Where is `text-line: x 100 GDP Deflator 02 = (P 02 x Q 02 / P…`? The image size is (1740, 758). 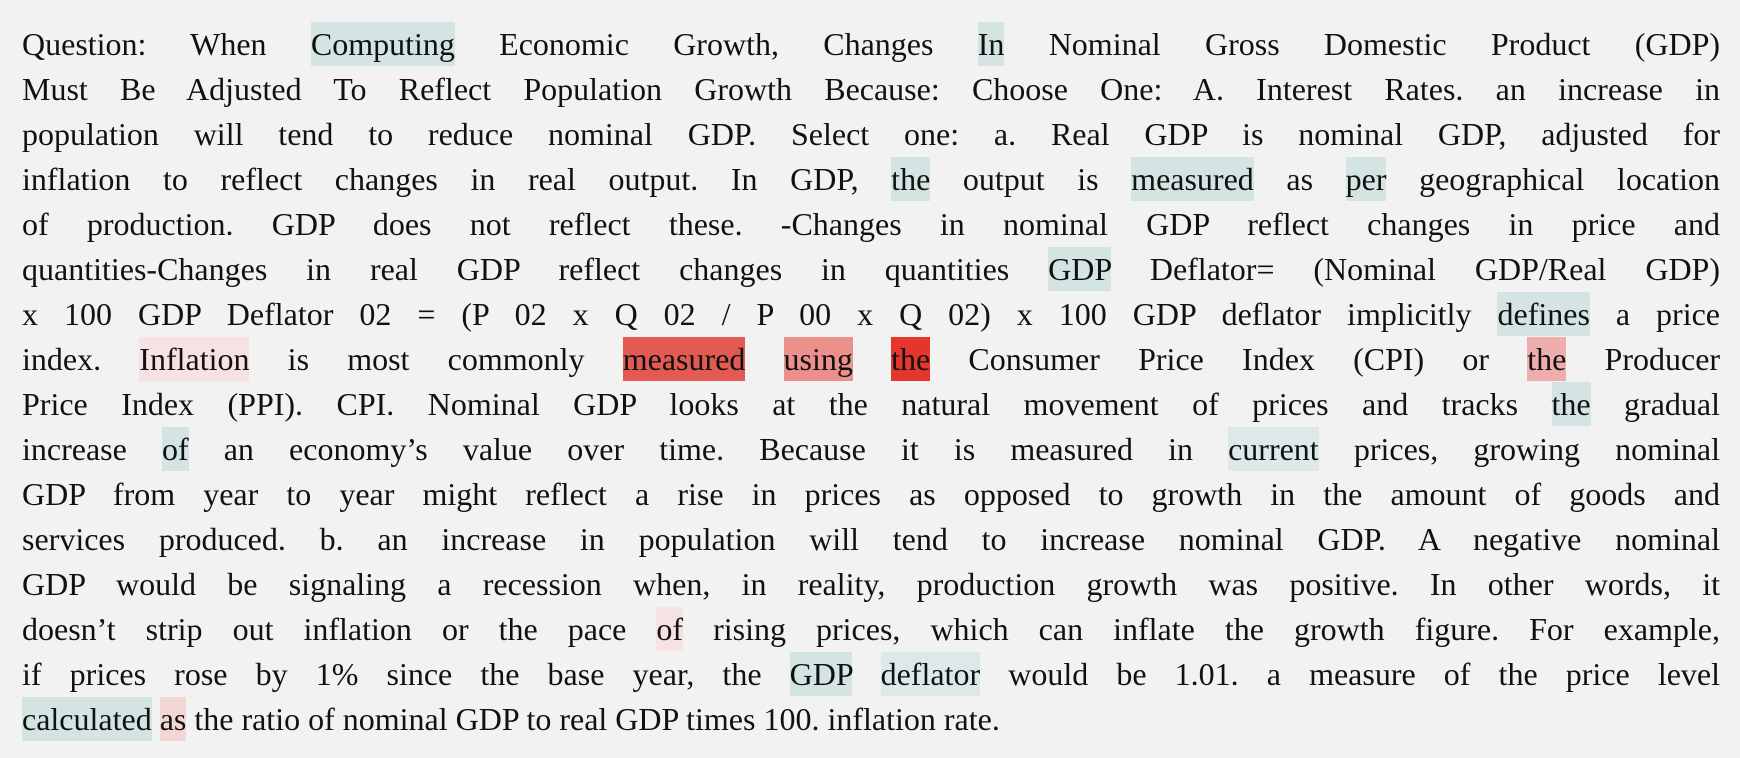
text-line: x 100 GDP Deflator 02 = (P 02 x Q 02 / P… is located at coordinates (871, 314).